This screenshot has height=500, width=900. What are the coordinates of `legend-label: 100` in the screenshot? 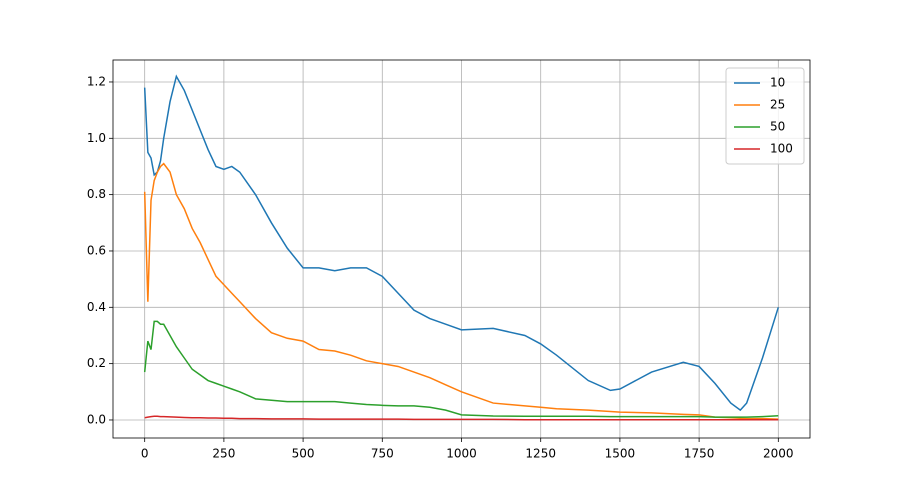 It's located at (781, 149).